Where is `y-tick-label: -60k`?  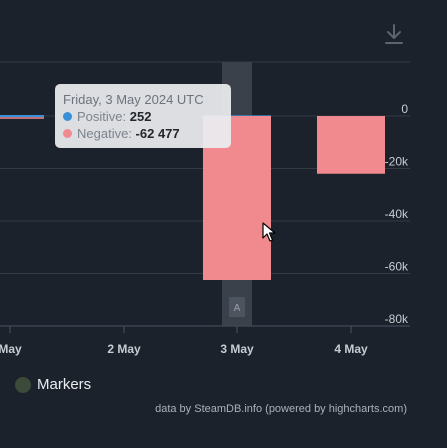 y-tick-label: -60k is located at coordinates (397, 267).